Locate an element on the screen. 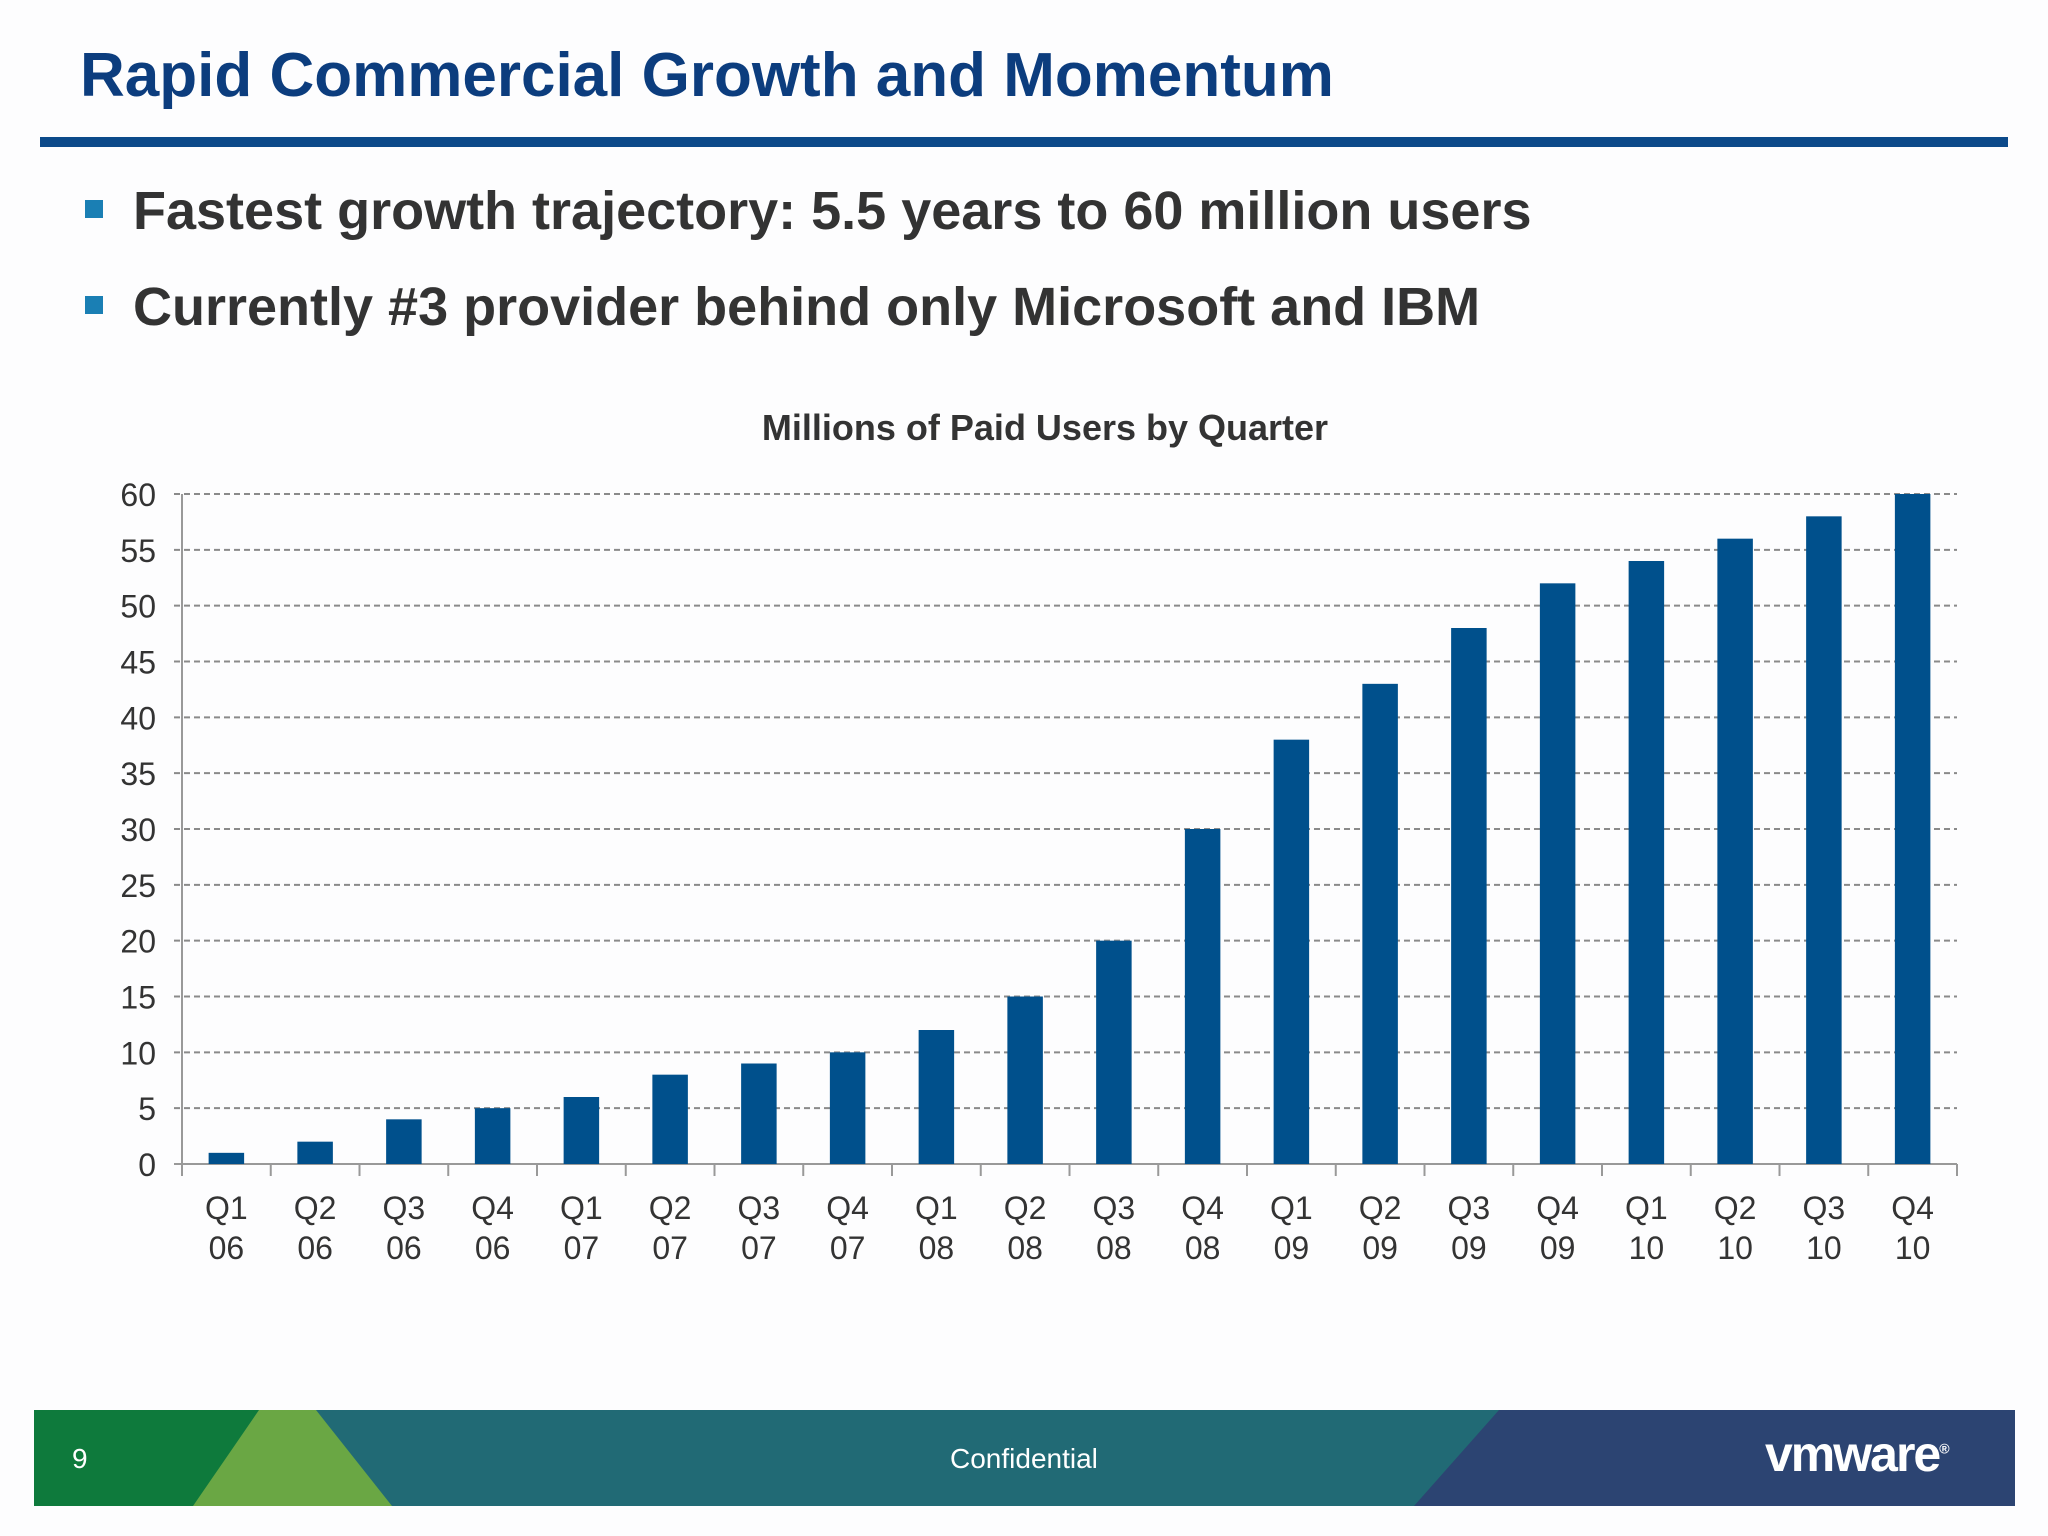  footer-band is located at coordinates (1024, 1458).